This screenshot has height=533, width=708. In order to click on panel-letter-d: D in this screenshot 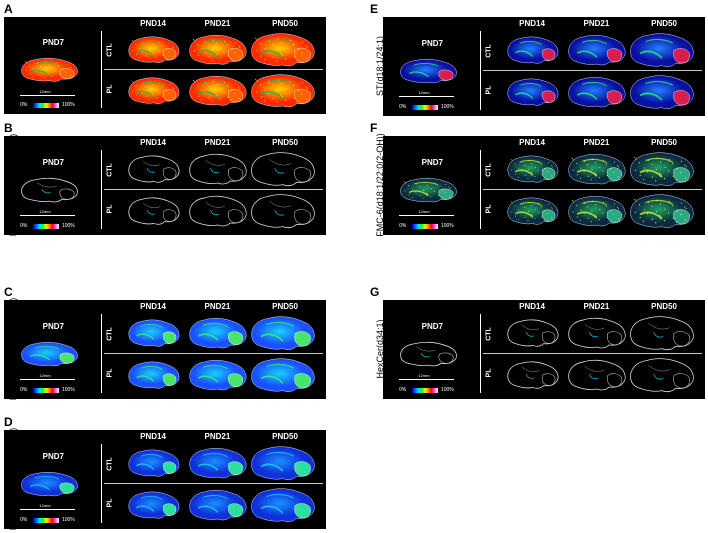, I will do `click(8, 422)`.